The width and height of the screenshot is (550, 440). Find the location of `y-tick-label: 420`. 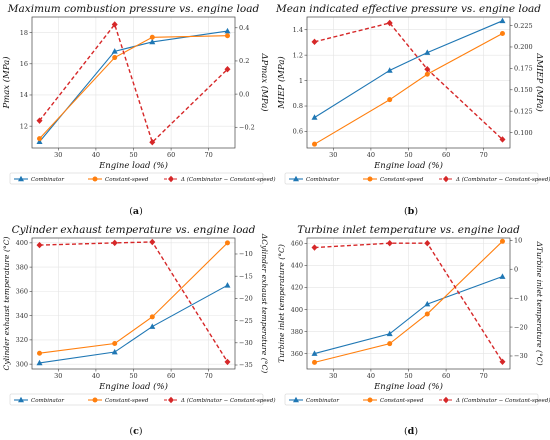

y-tick-label: 420 is located at coordinates (297, 288).